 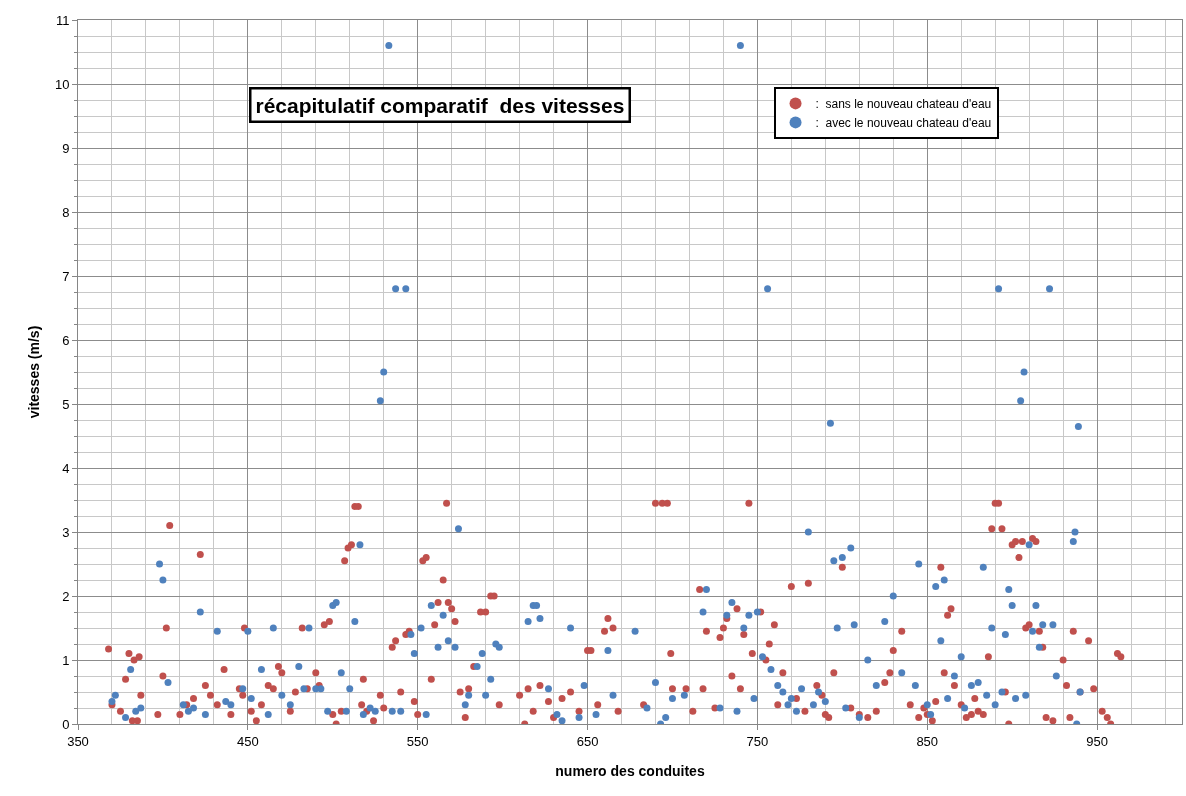 I want to click on y-tick-label: 7, so click(x=66, y=276).